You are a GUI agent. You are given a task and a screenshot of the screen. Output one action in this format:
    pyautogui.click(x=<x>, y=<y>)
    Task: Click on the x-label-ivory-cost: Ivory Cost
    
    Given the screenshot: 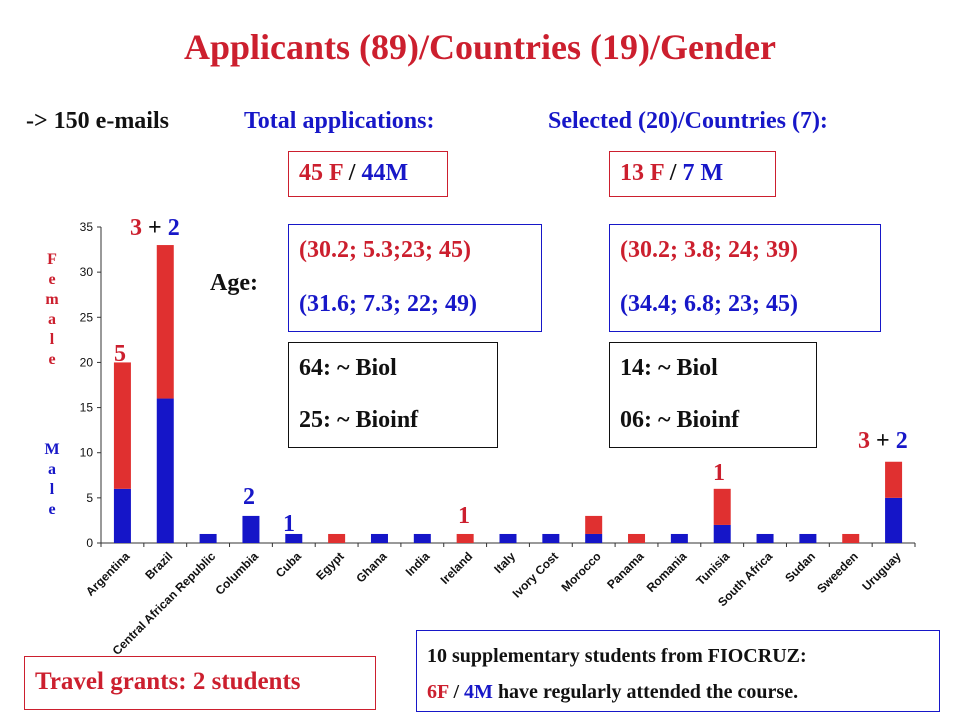 What is the action you would take?
    pyautogui.click(x=535, y=574)
    